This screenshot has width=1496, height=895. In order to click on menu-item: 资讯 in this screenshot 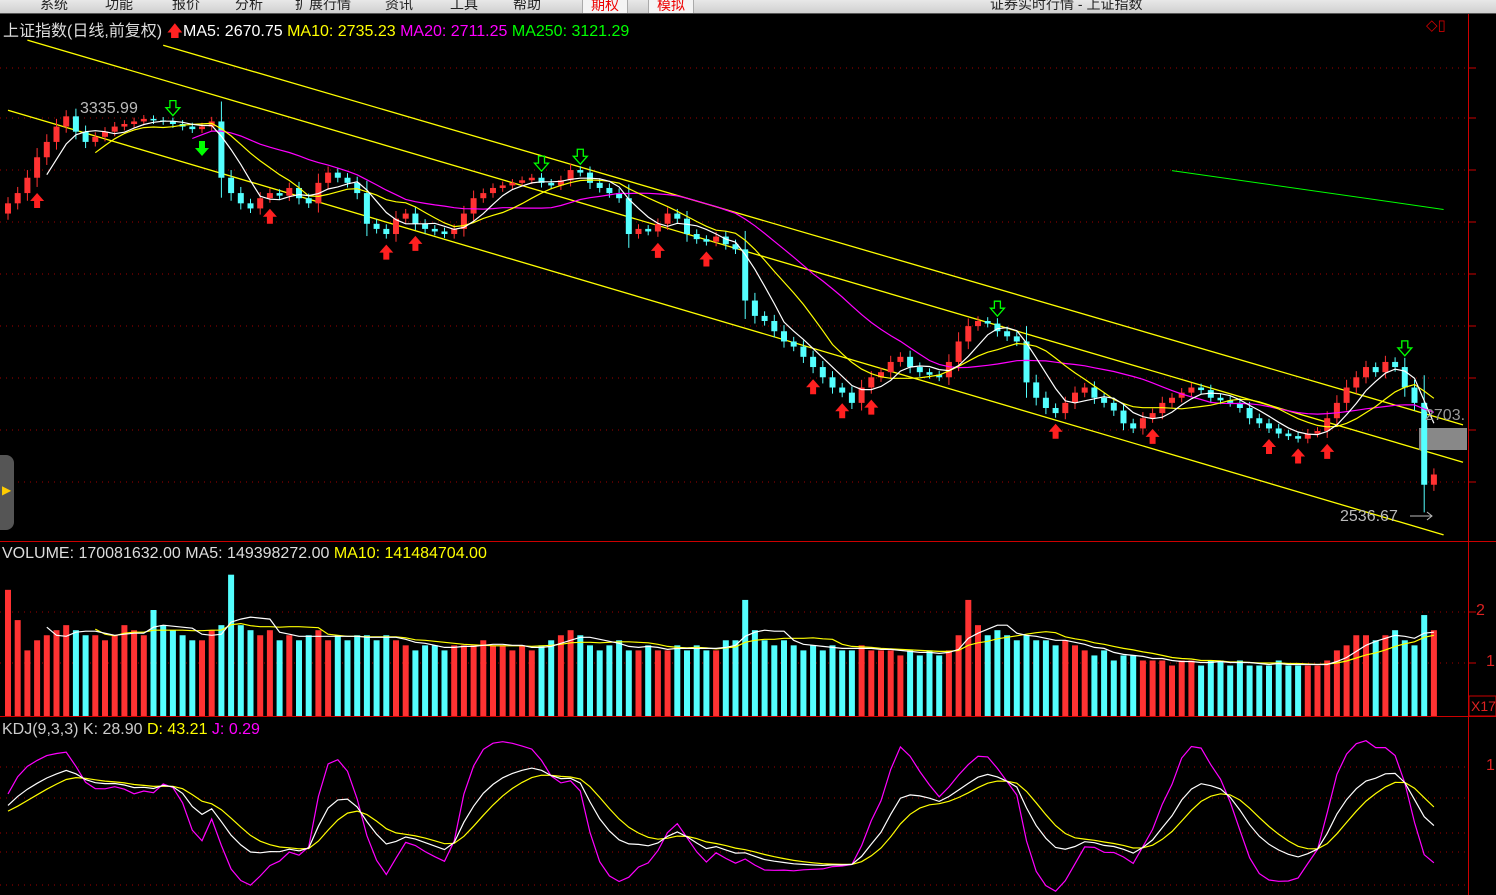, I will do `click(399, 6)`.